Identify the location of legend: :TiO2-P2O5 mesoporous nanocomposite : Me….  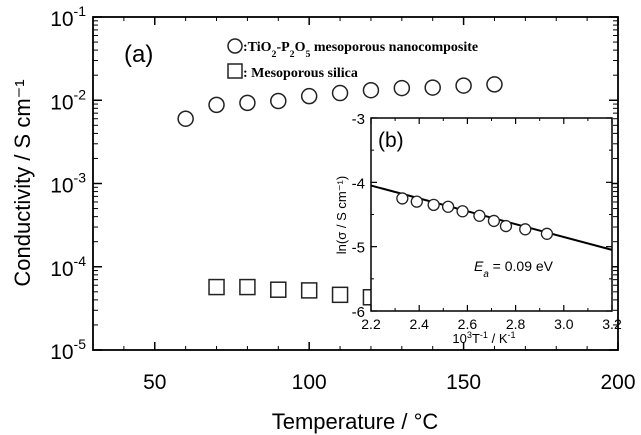
(352, 59).